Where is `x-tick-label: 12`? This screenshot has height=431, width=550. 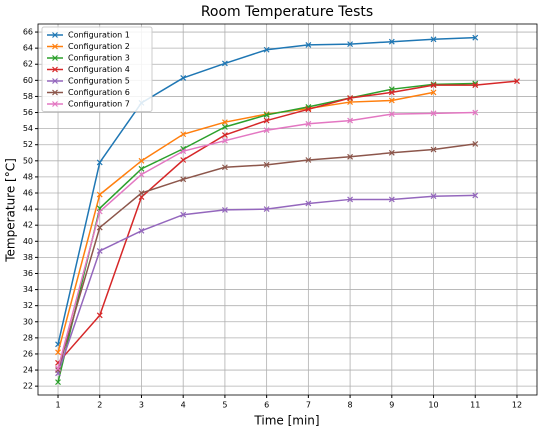 x-tick-label: 12 is located at coordinates (517, 405).